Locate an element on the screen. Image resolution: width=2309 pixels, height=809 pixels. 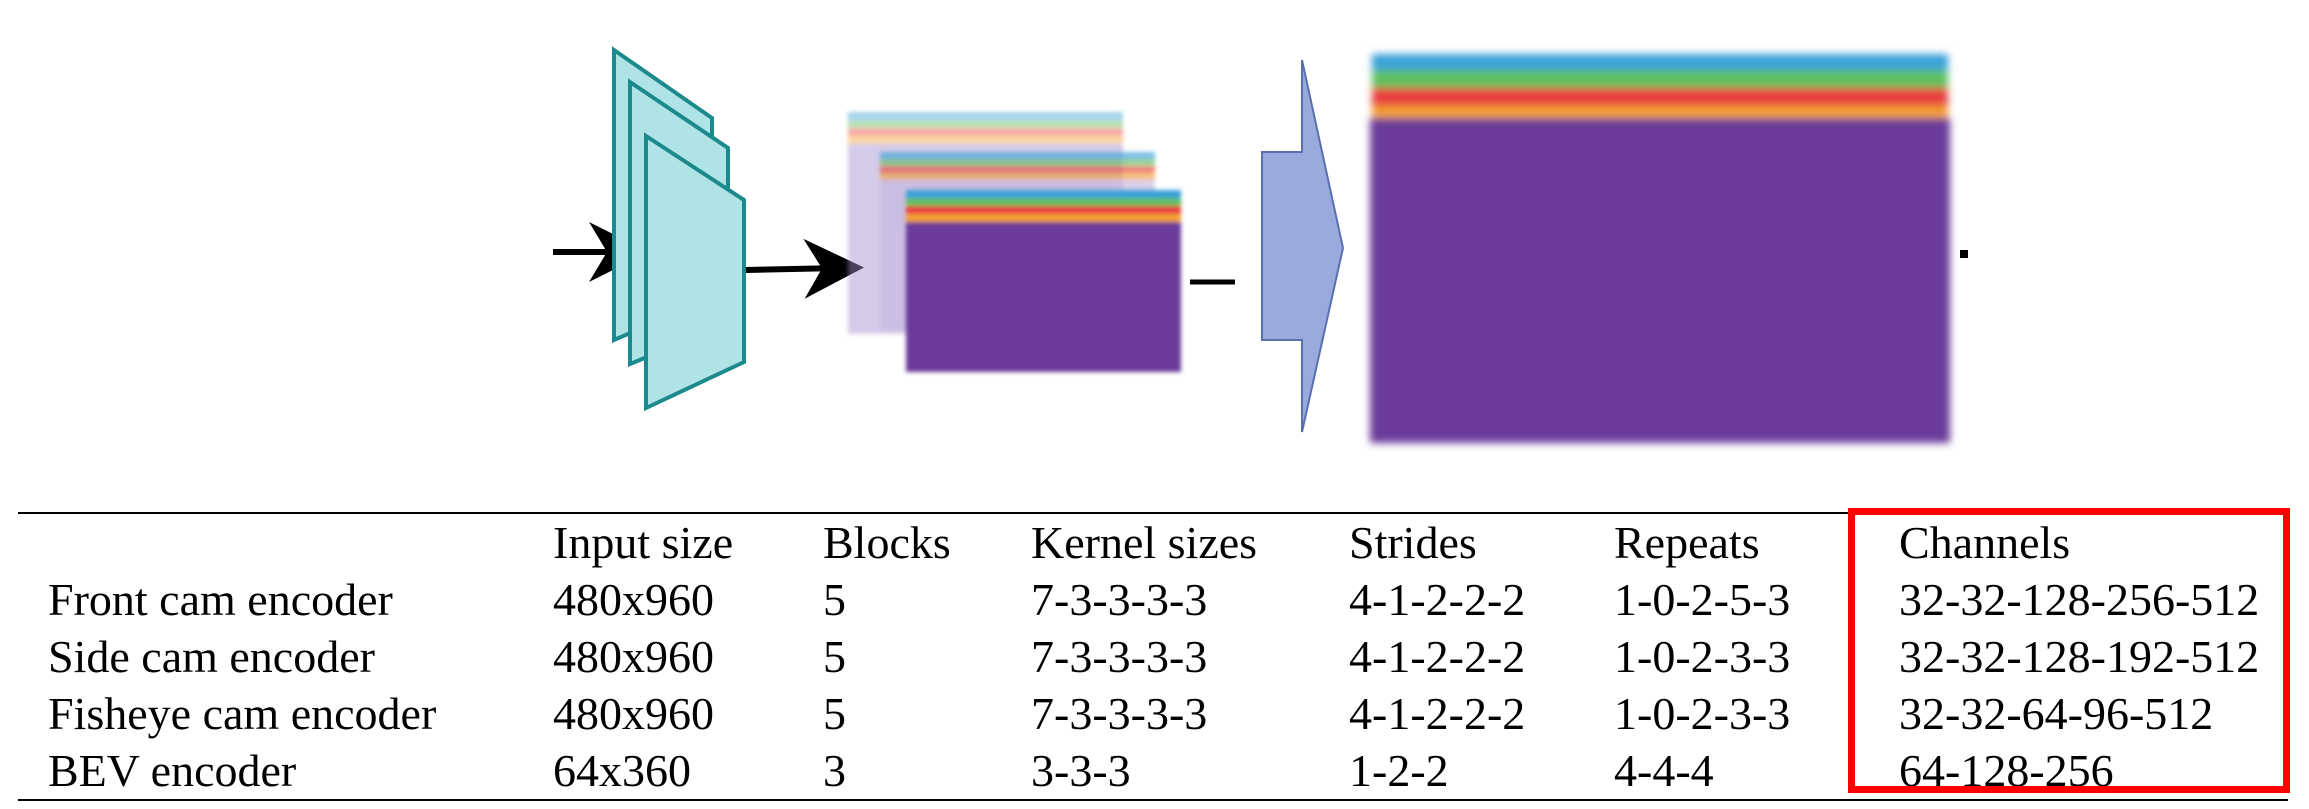
row-repeats: 1-0-2-5-3 is located at coordinates (1702, 599).